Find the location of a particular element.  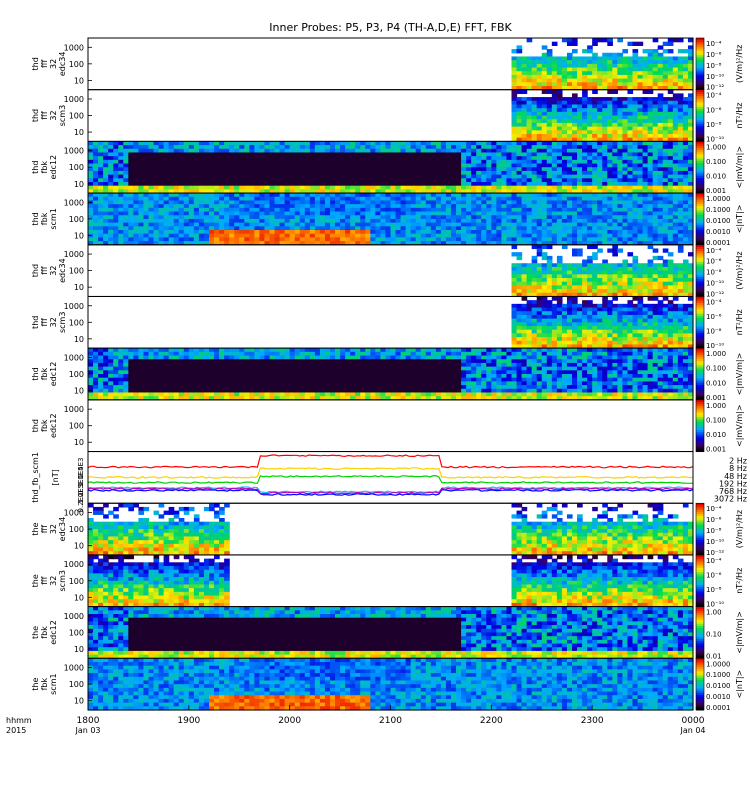

panel-label: thd is located at coordinates (35, 115).